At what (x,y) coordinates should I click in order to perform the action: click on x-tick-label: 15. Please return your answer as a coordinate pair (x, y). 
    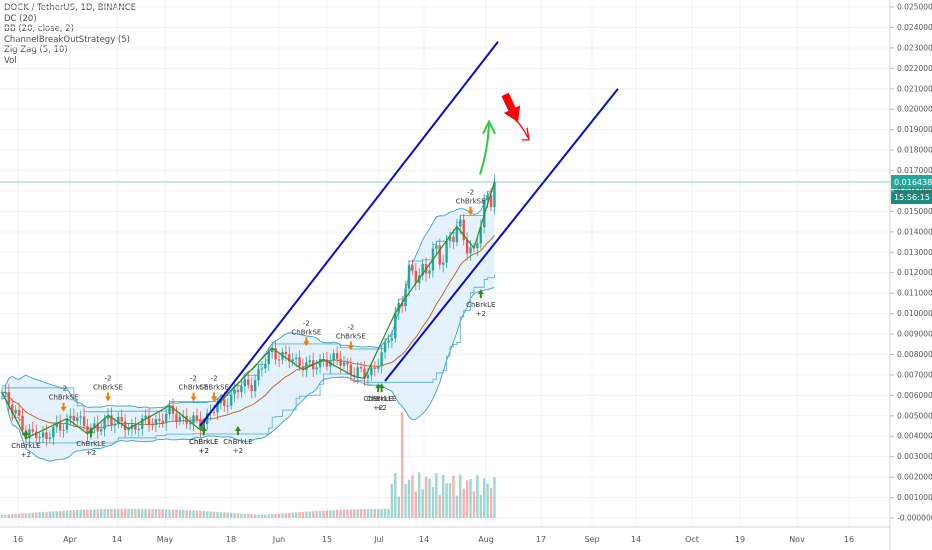
    Looking at the image, I should click on (327, 539).